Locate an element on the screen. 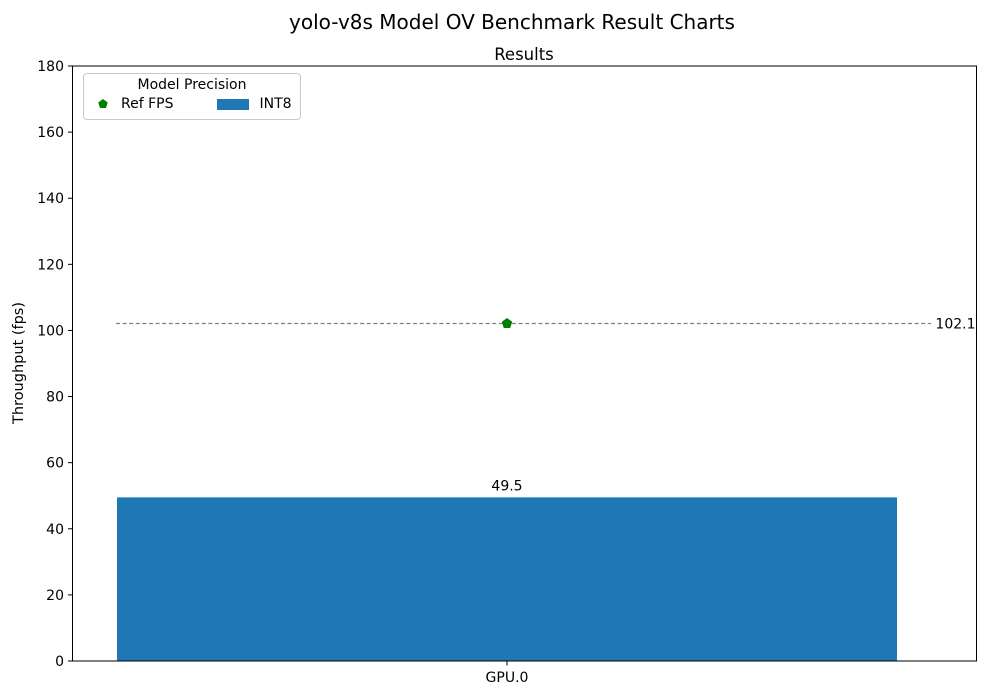 Image resolution: width=1000 pixels, height=700 pixels. y-tick-label: 180 is located at coordinates (50, 67).